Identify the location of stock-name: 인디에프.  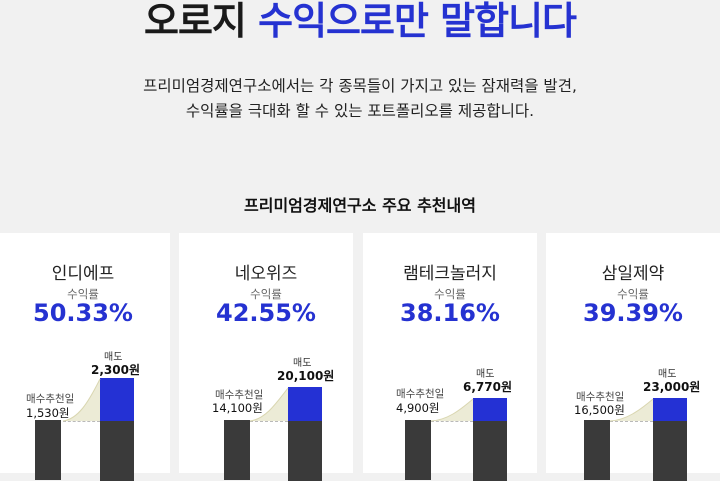
(83, 274).